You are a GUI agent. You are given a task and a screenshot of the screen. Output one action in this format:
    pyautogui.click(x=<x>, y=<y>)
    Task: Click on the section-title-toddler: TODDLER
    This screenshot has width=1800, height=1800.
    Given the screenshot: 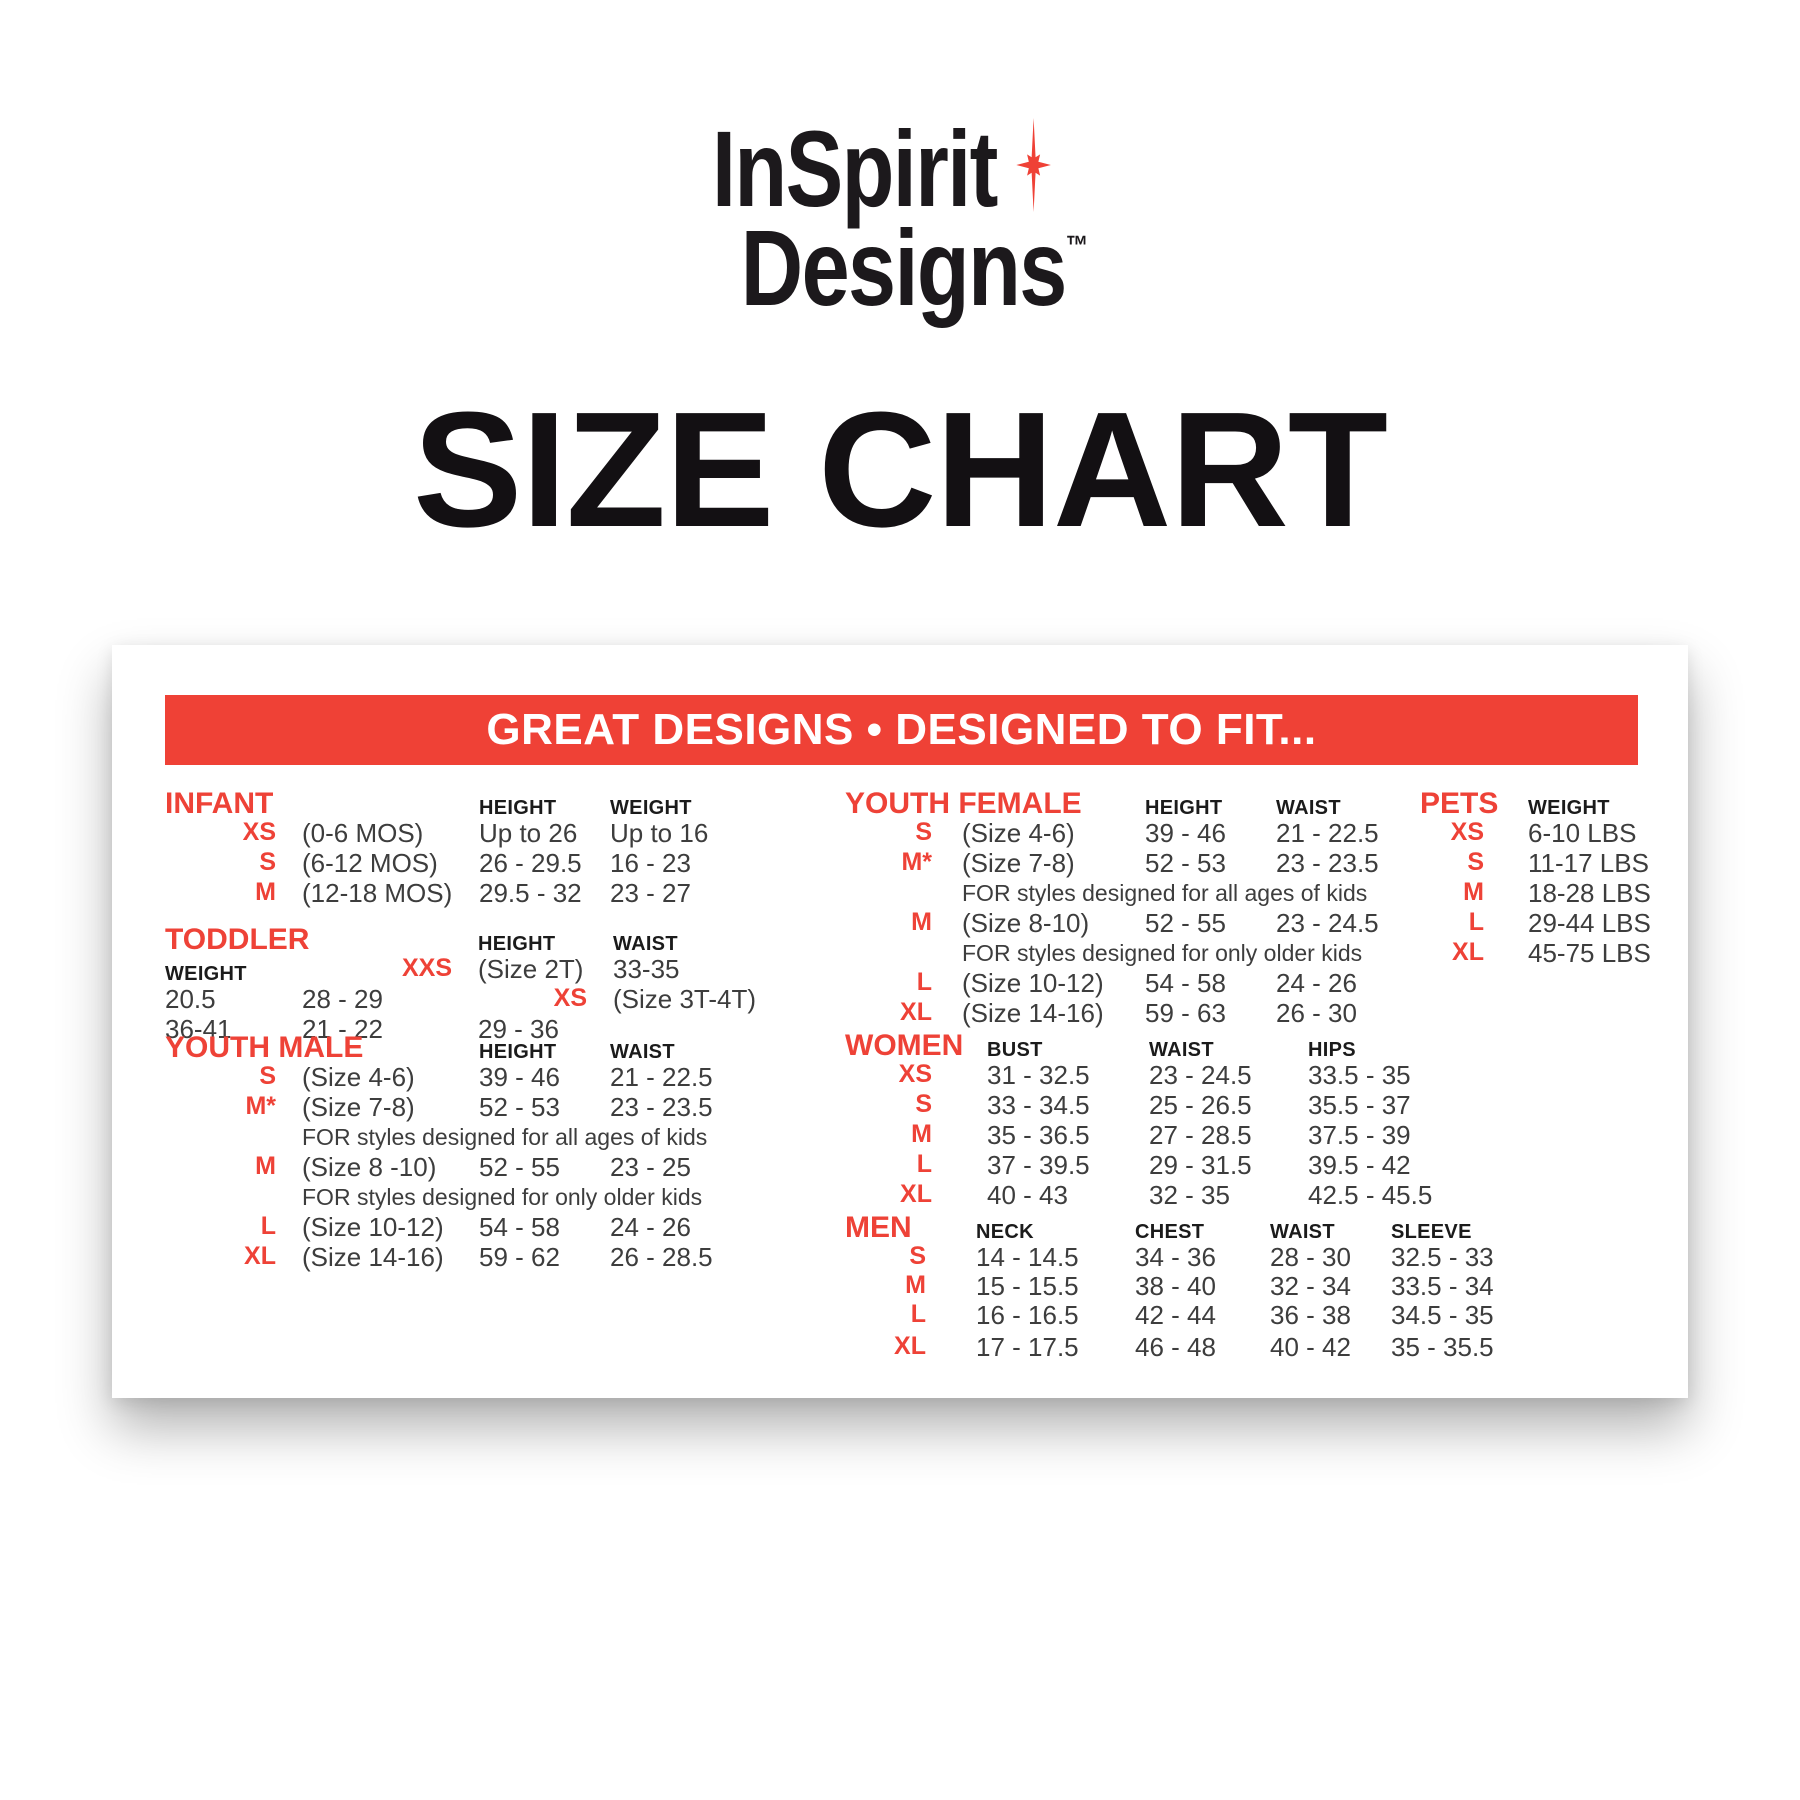 What is the action you would take?
    pyautogui.click(x=237, y=939)
    